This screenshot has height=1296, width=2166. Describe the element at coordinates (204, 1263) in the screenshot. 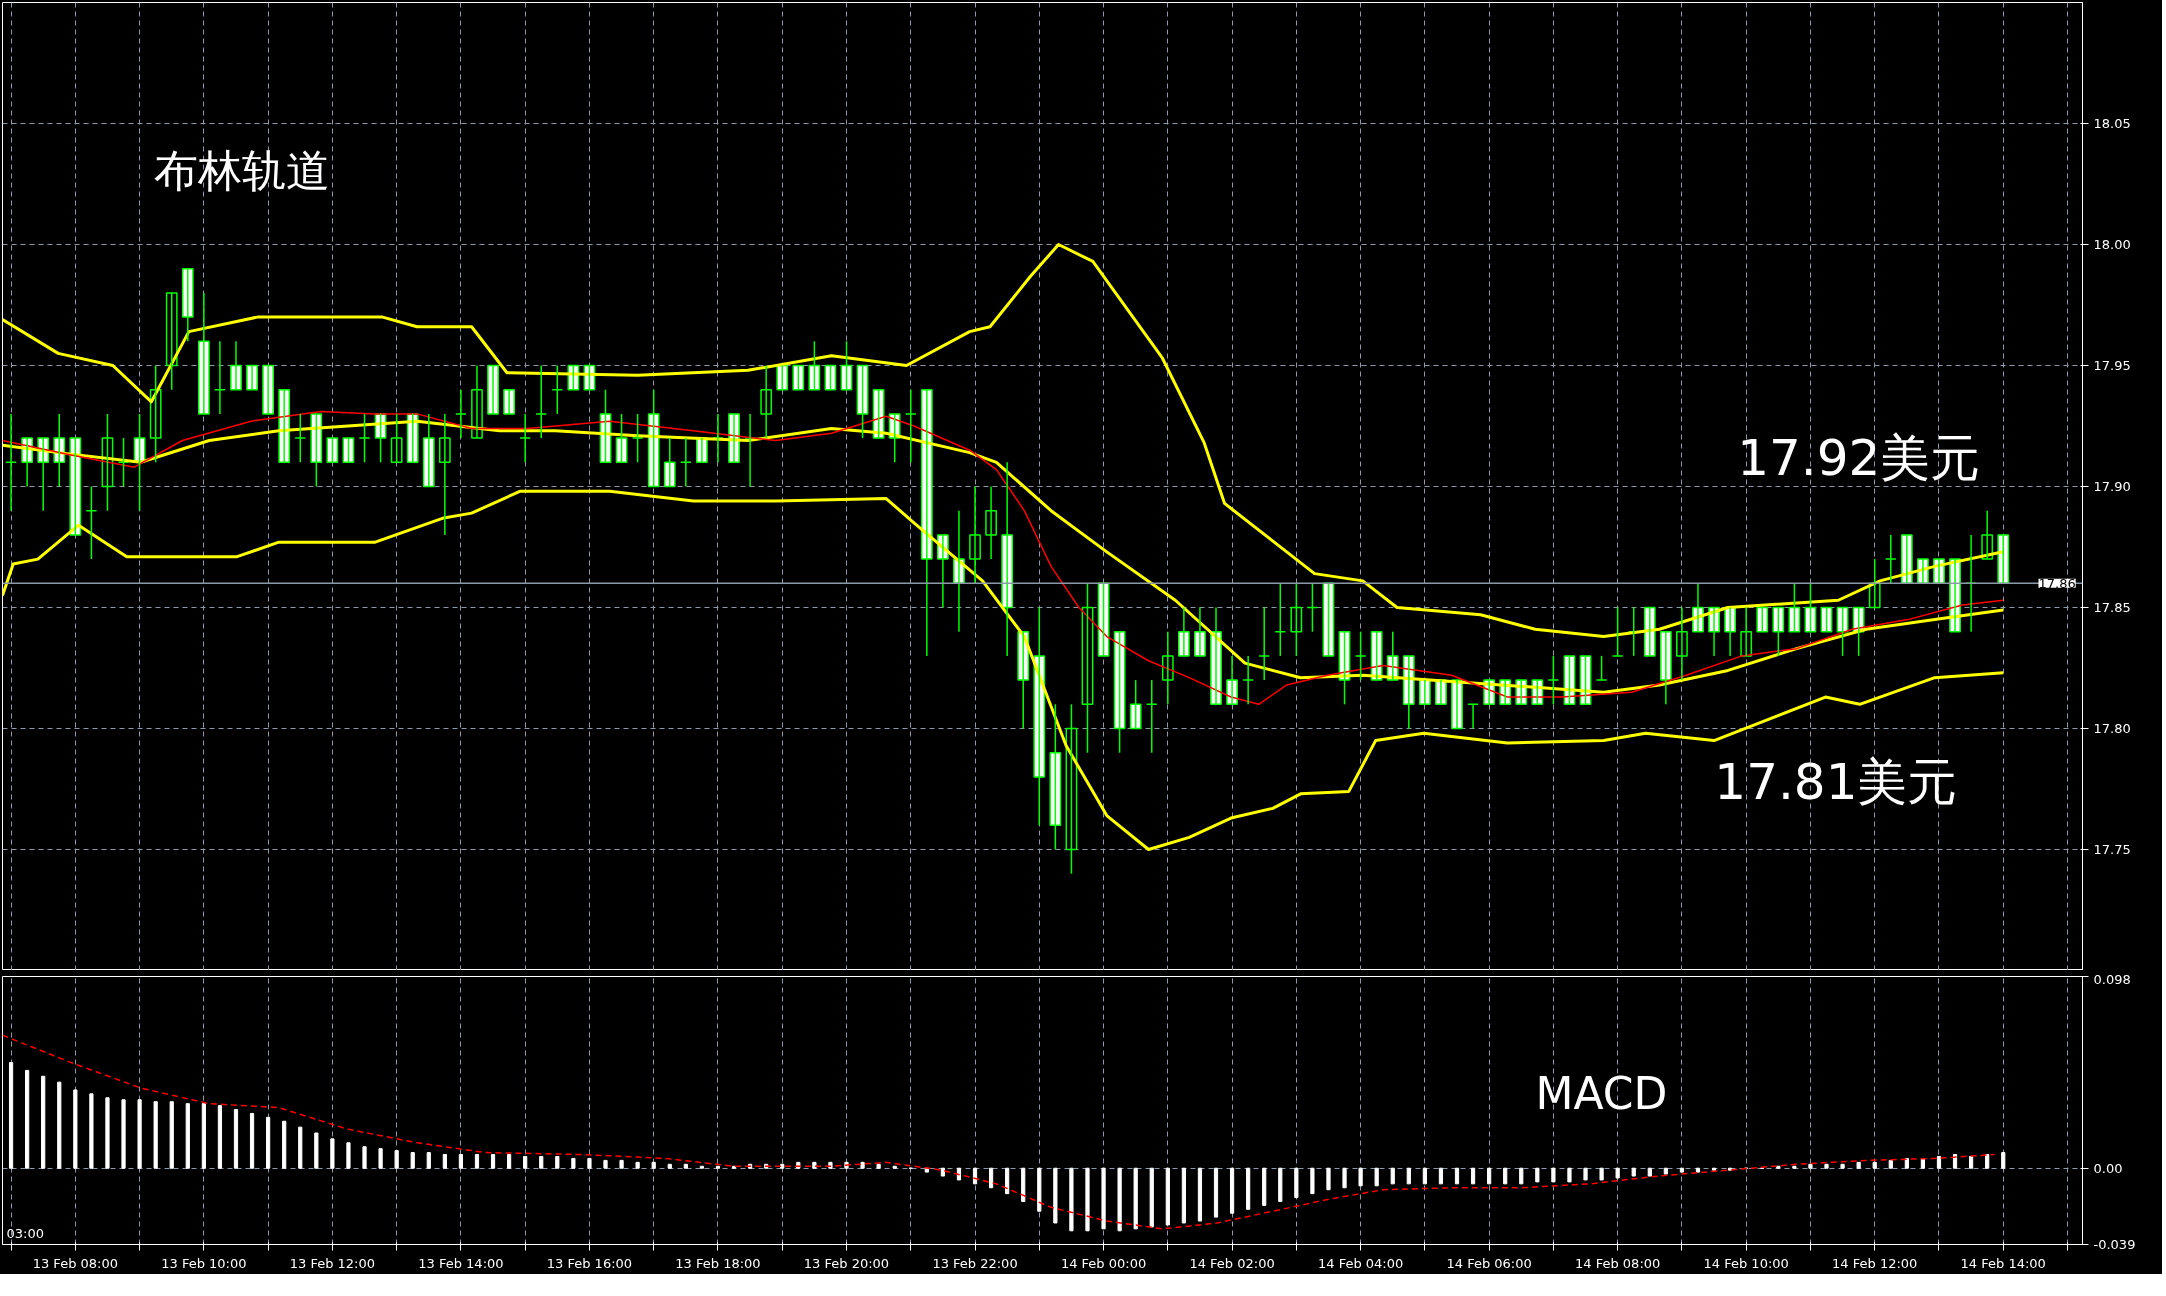

I see `x-tick-label: 13 Feb 10:00` at that location.